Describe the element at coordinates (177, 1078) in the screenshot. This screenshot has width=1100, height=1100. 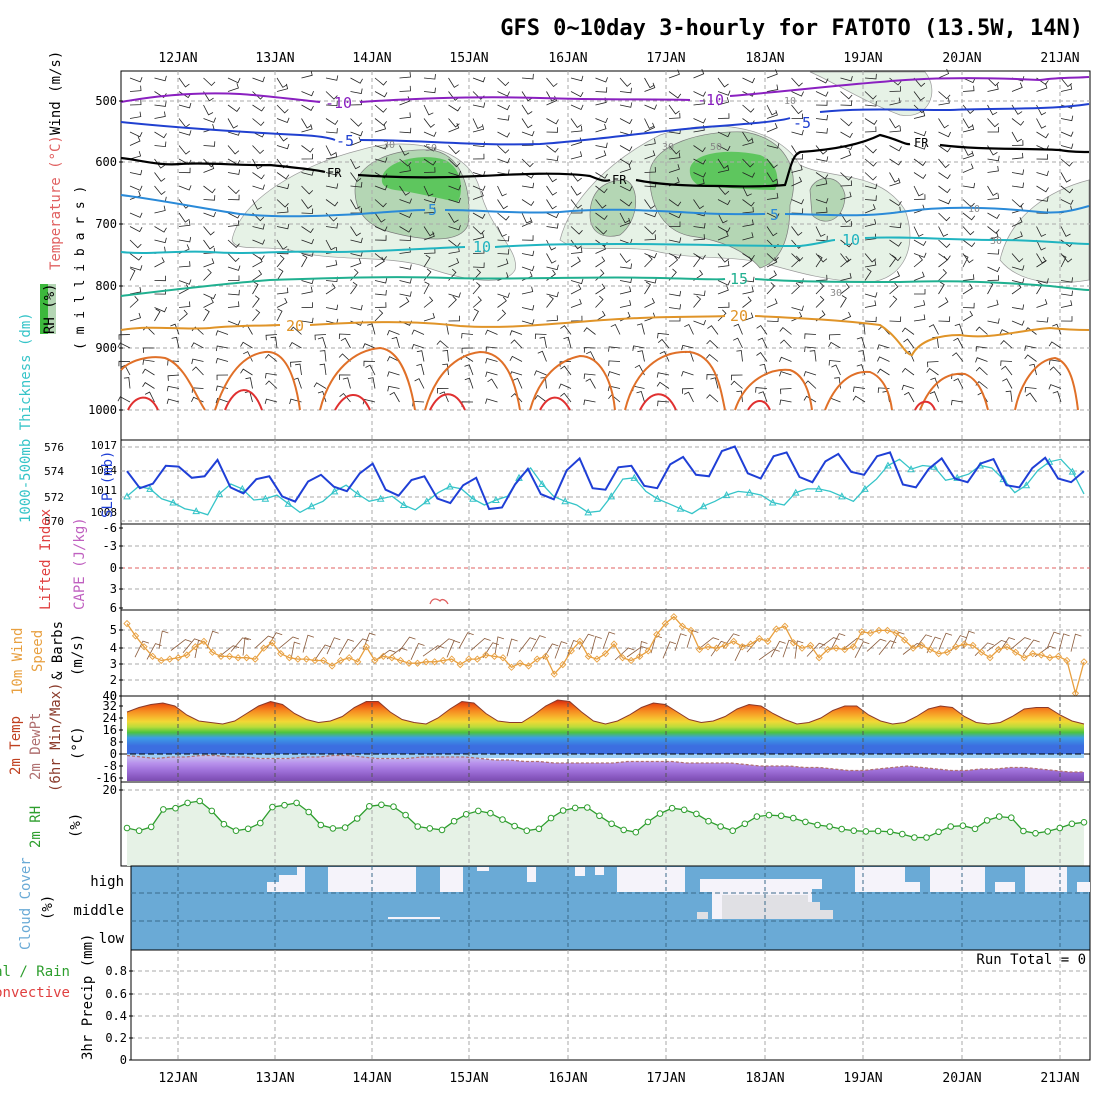
I see `date-label: 12JAN` at that location.